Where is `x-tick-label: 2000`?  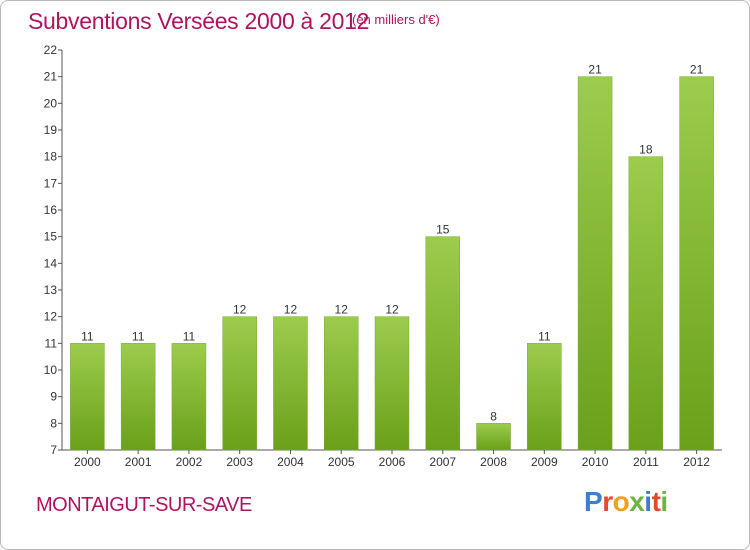 x-tick-label: 2000 is located at coordinates (87, 462).